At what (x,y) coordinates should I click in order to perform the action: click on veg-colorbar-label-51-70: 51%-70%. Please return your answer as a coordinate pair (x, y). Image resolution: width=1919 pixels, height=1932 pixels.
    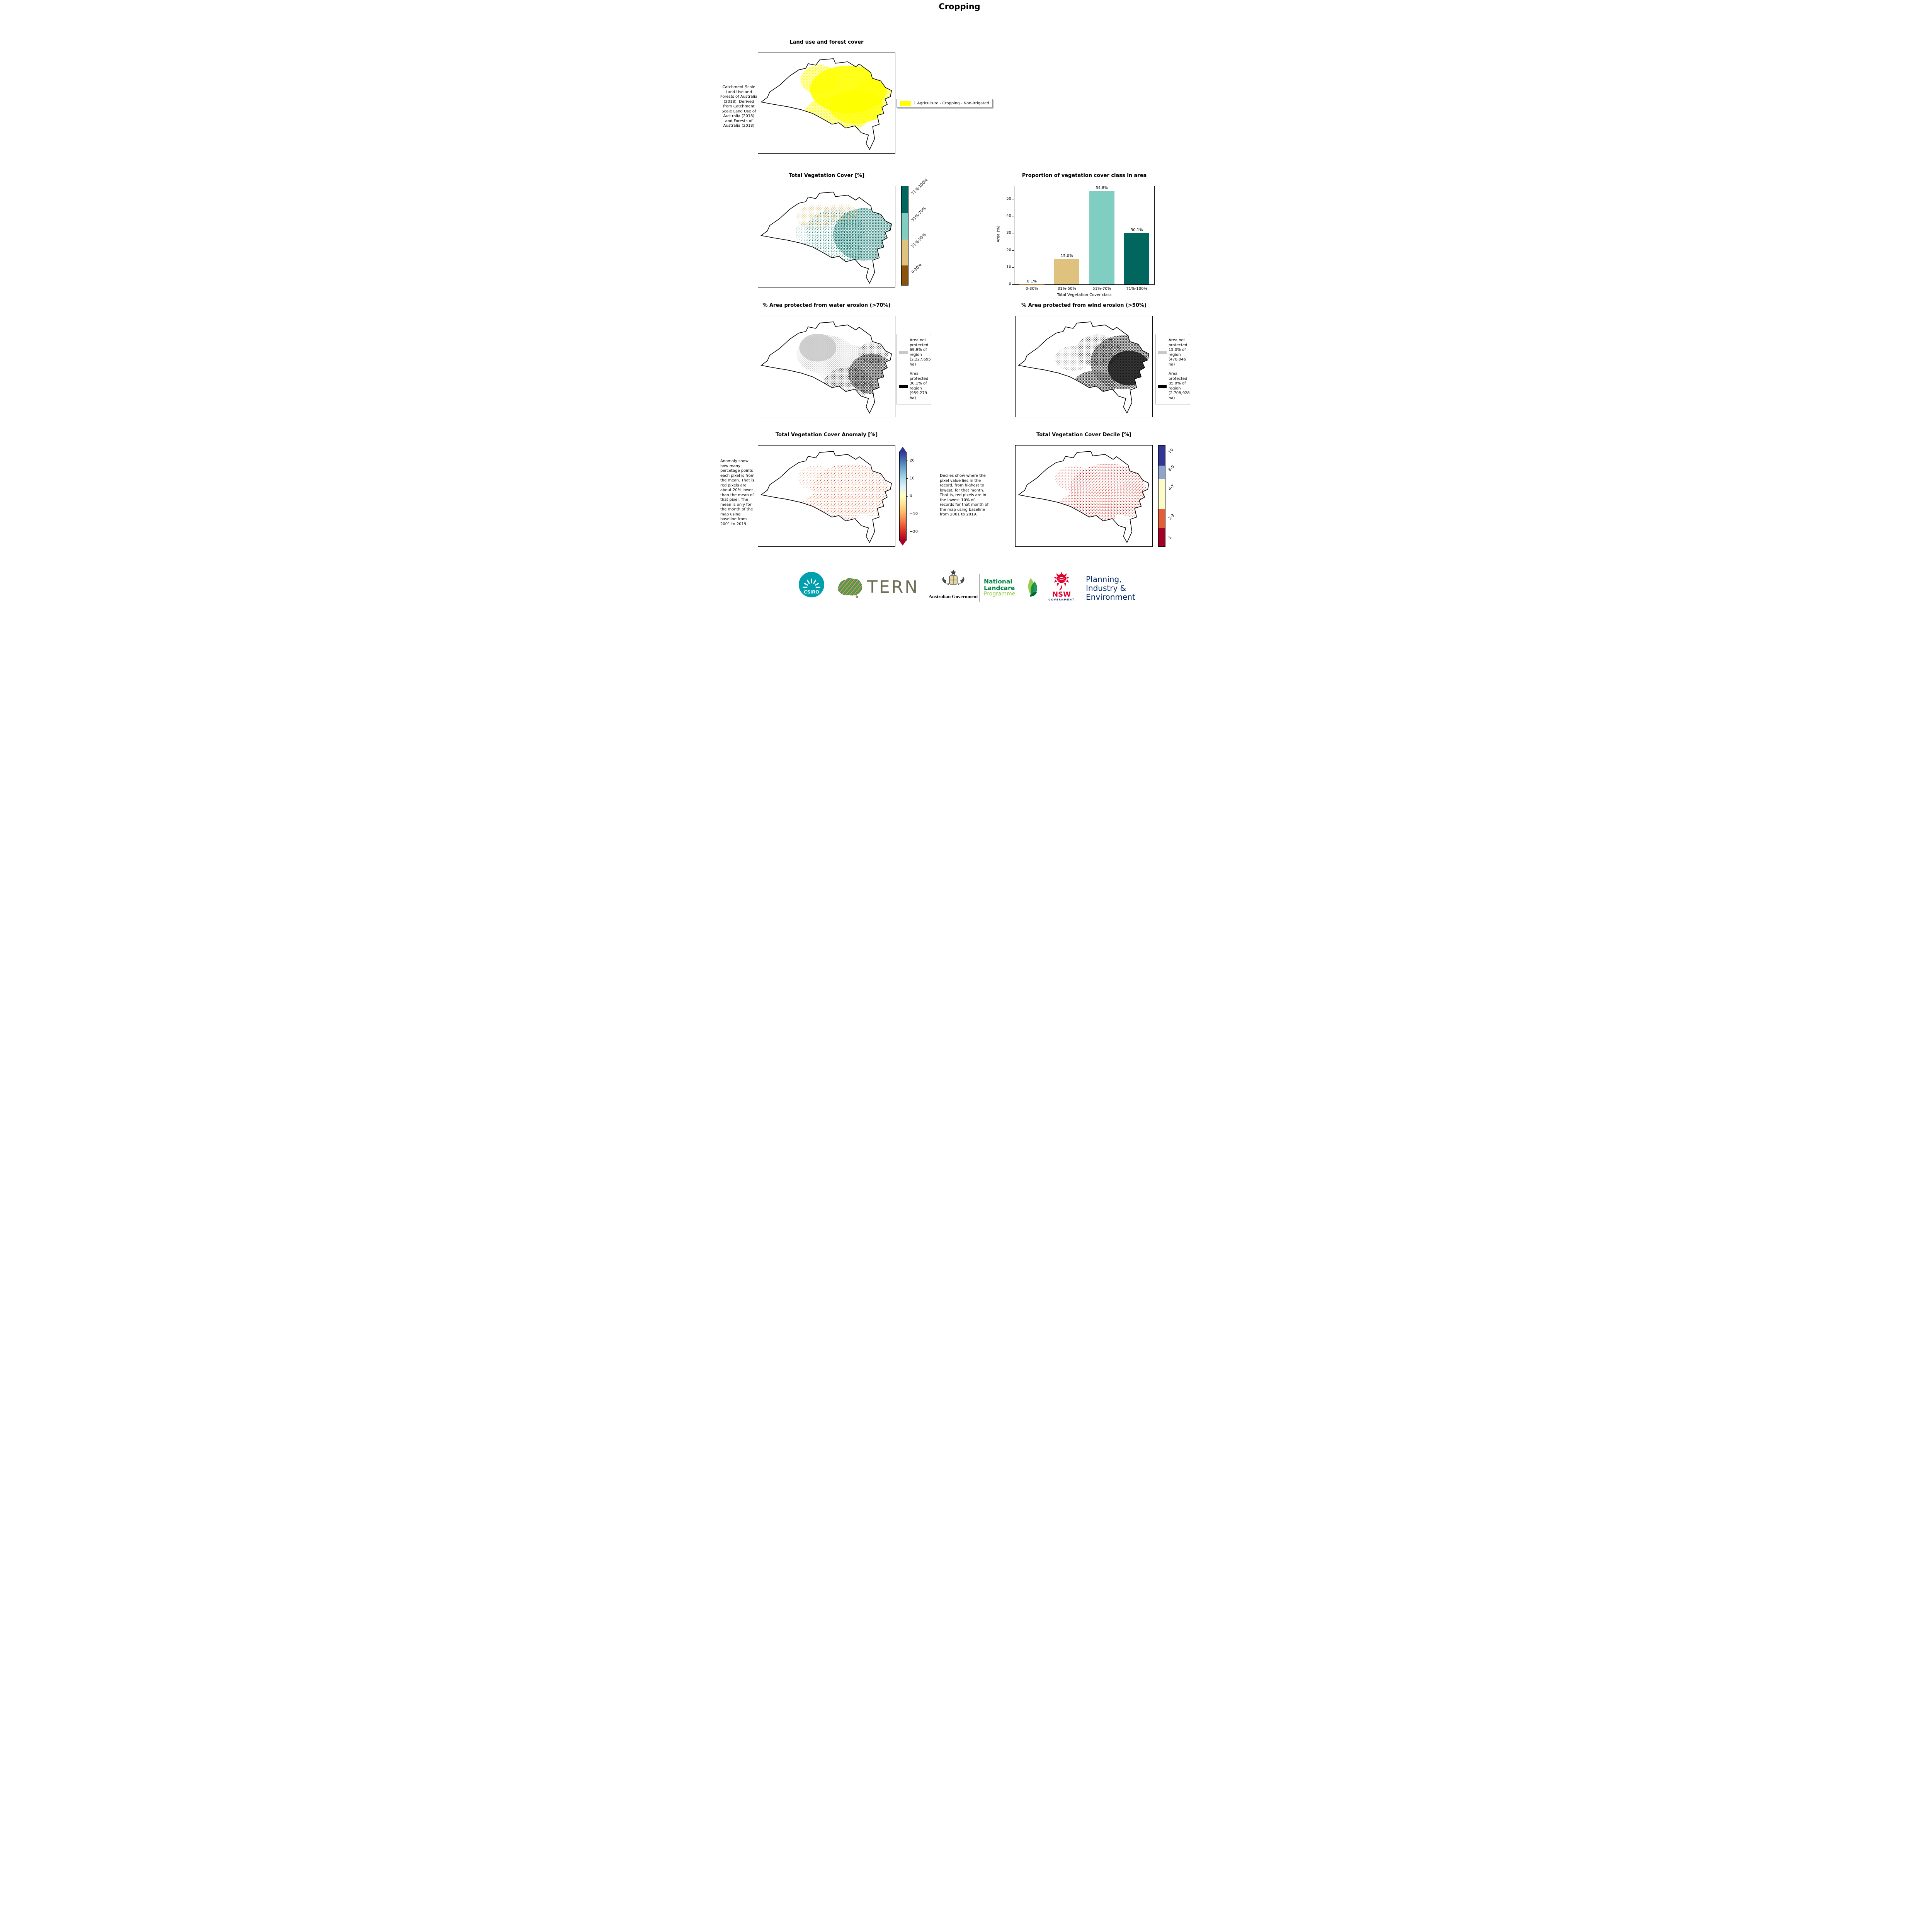
    Looking at the image, I should click on (919, 214).